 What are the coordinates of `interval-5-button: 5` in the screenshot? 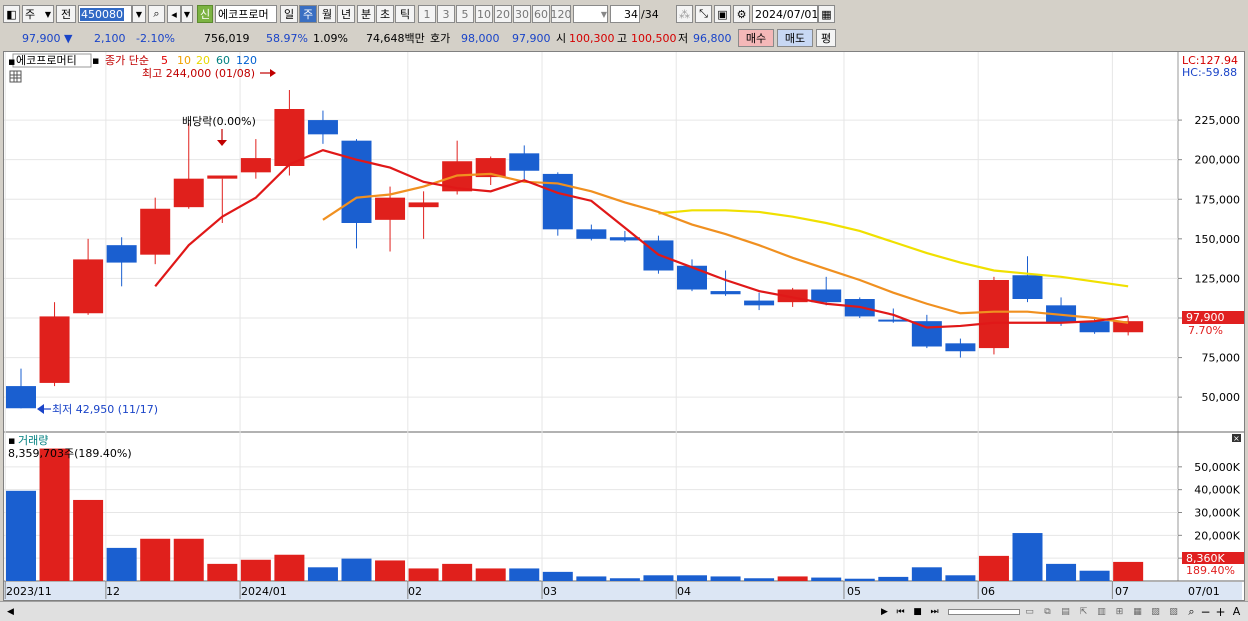 It's located at (465, 14).